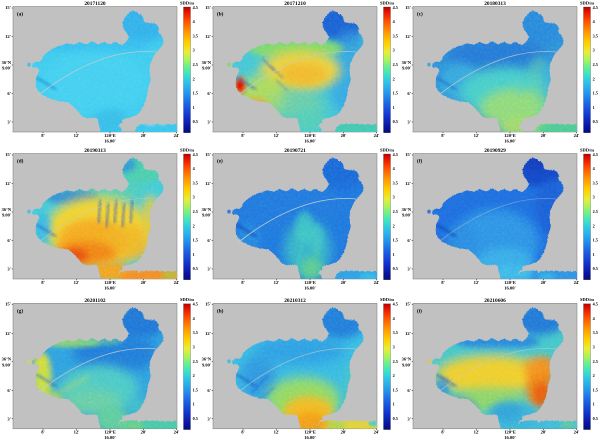 This screenshot has width=600, height=440. Describe the element at coordinates (495, 301) in the screenshot. I see `svg-text: 20210606` at that location.